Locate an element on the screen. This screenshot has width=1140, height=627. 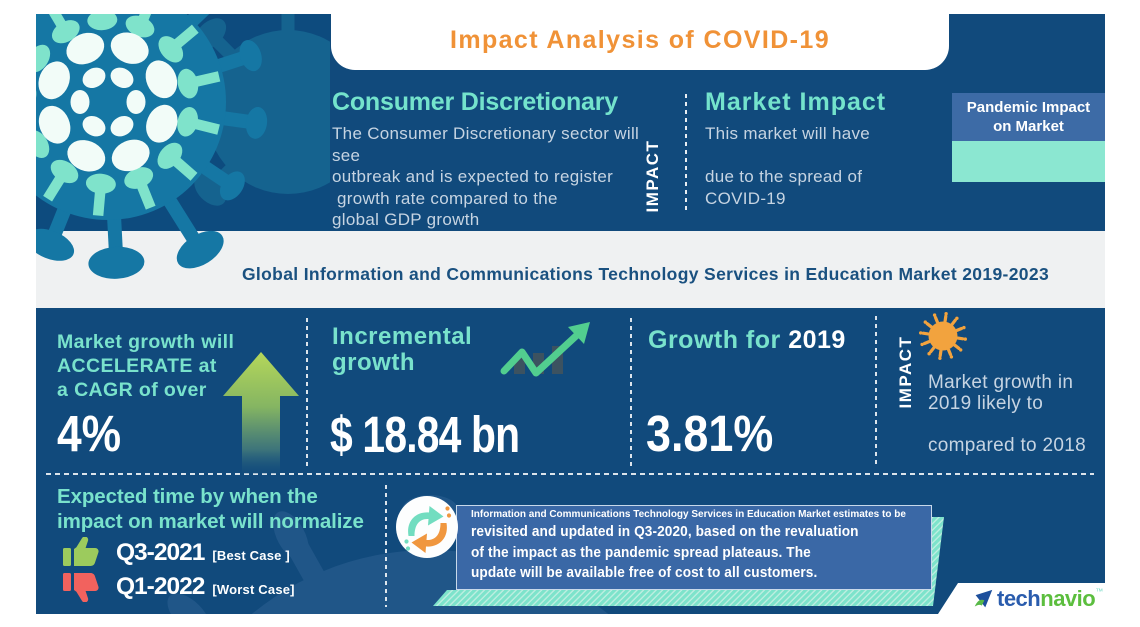
market-impact-heading: Market Impact is located at coordinates (796, 102).